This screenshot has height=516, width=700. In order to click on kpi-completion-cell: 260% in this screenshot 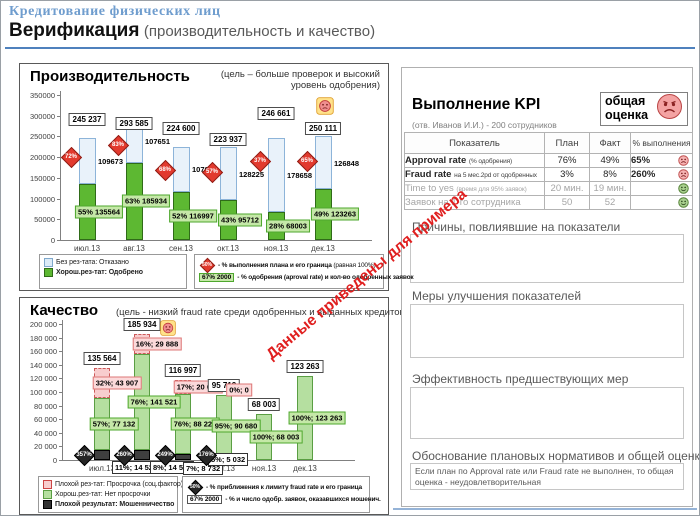, I will do `click(661, 174)`.